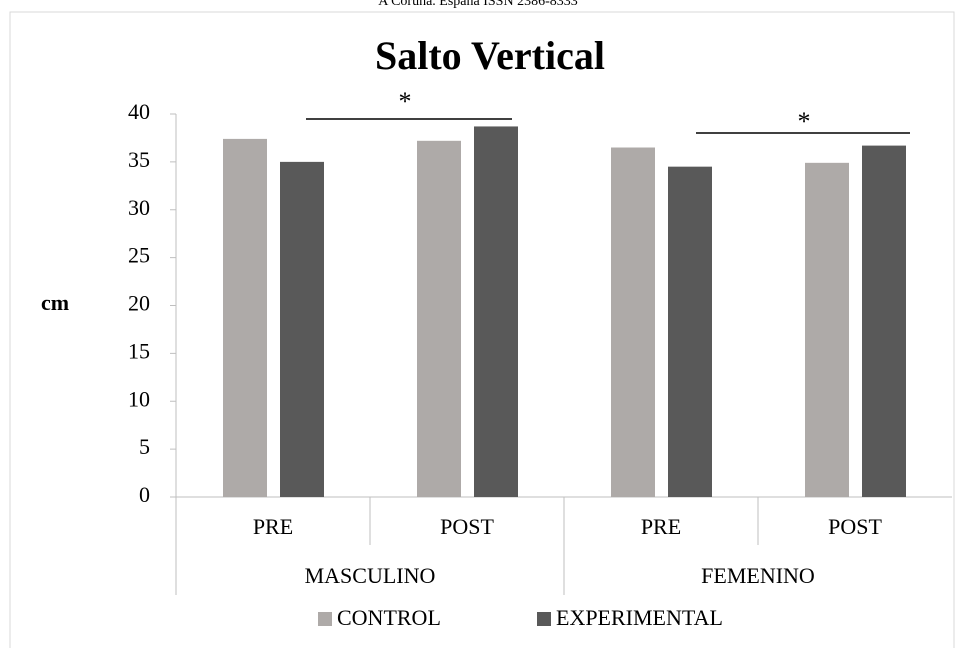 This screenshot has height=648, width=956. I want to click on y-axis-label: cm, so click(55, 302).